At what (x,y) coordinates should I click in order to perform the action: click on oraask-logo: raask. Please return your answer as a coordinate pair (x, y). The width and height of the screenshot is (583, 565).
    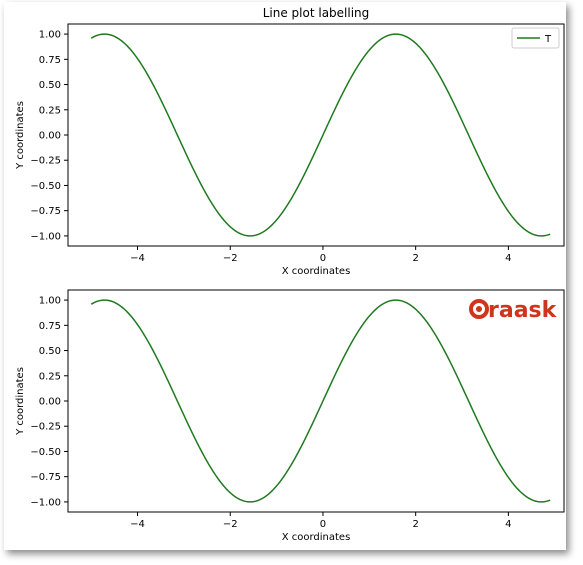
    Looking at the image, I should click on (513, 310).